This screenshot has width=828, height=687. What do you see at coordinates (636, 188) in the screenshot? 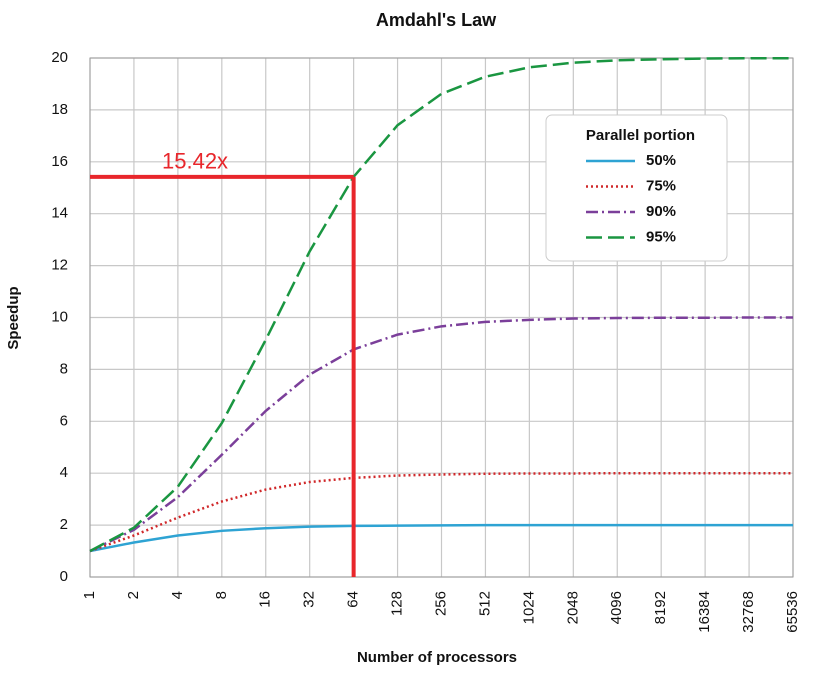
I see `legend-box` at bounding box center [636, 188].